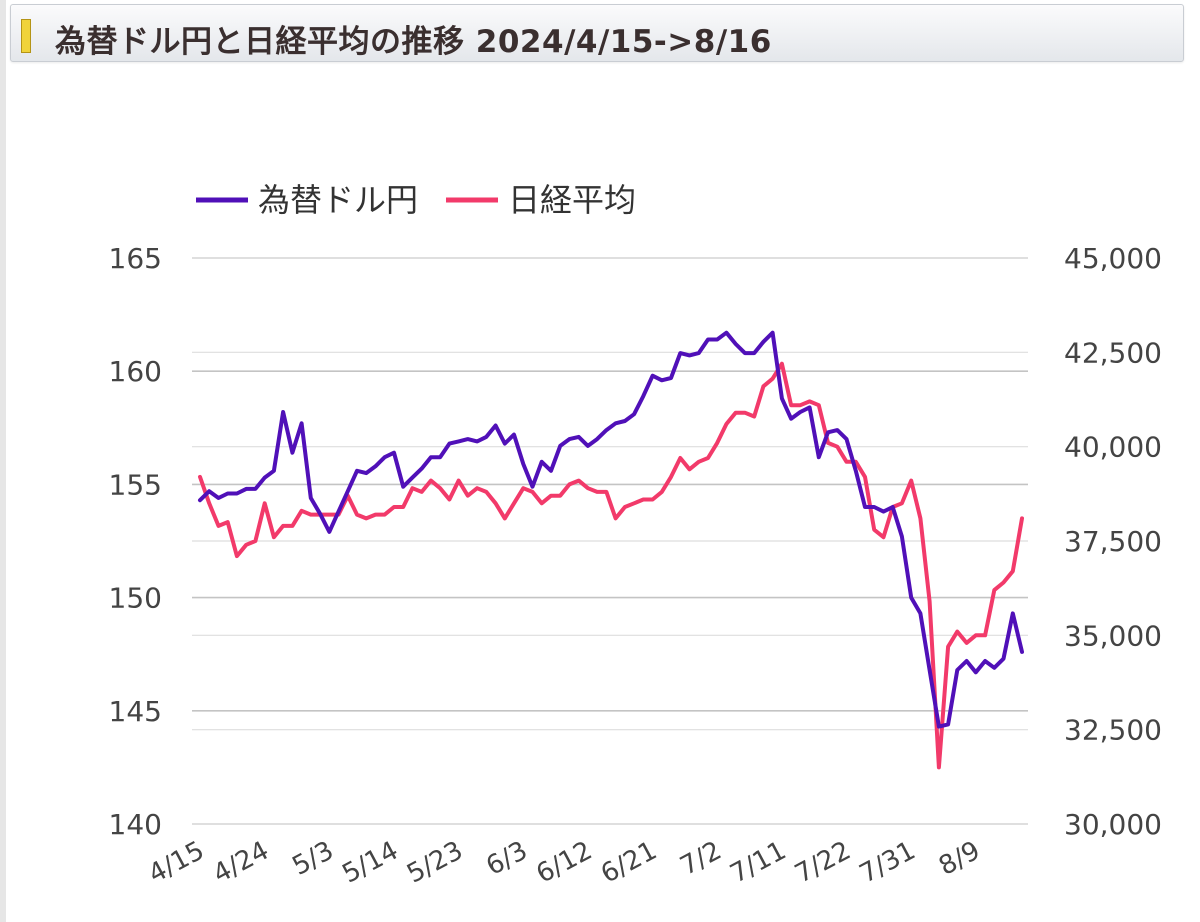 This screenshot has width=1200, height=922. What do you see at coordinates (1113, 352) in the screenshot?
I see `right-tick-label: 42,500` at bounding box center [1113, 352].